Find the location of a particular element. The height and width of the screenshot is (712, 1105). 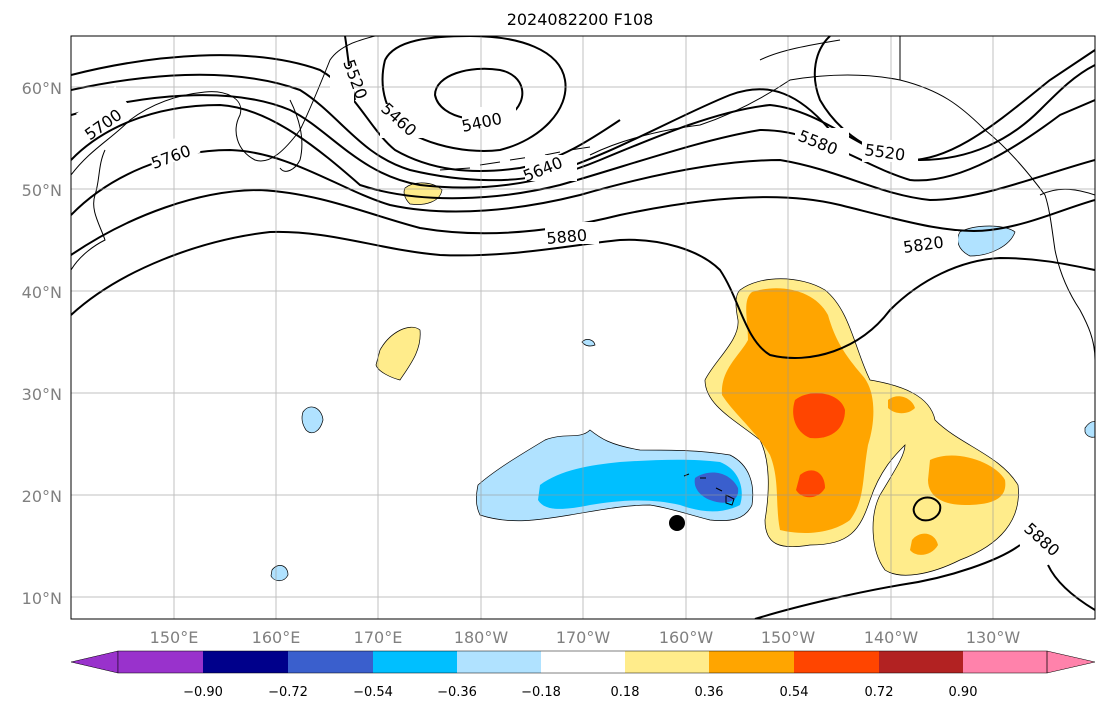

lon-label: 160°W is located at coordinates (686, 637).